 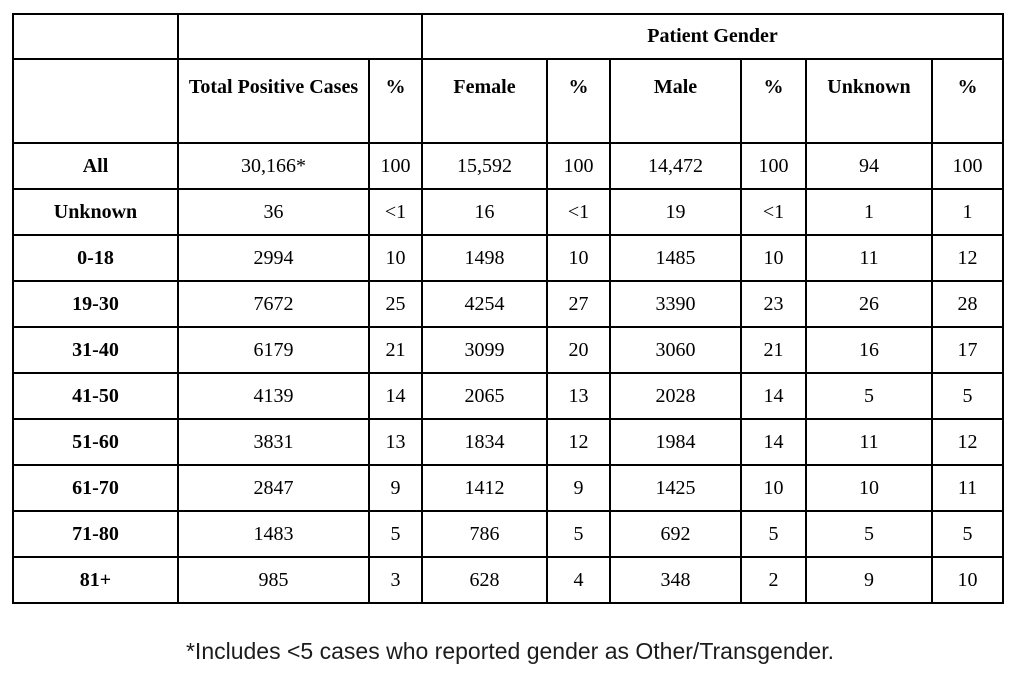 I want to click on data-cell: 786, so click(x=484, y=534).